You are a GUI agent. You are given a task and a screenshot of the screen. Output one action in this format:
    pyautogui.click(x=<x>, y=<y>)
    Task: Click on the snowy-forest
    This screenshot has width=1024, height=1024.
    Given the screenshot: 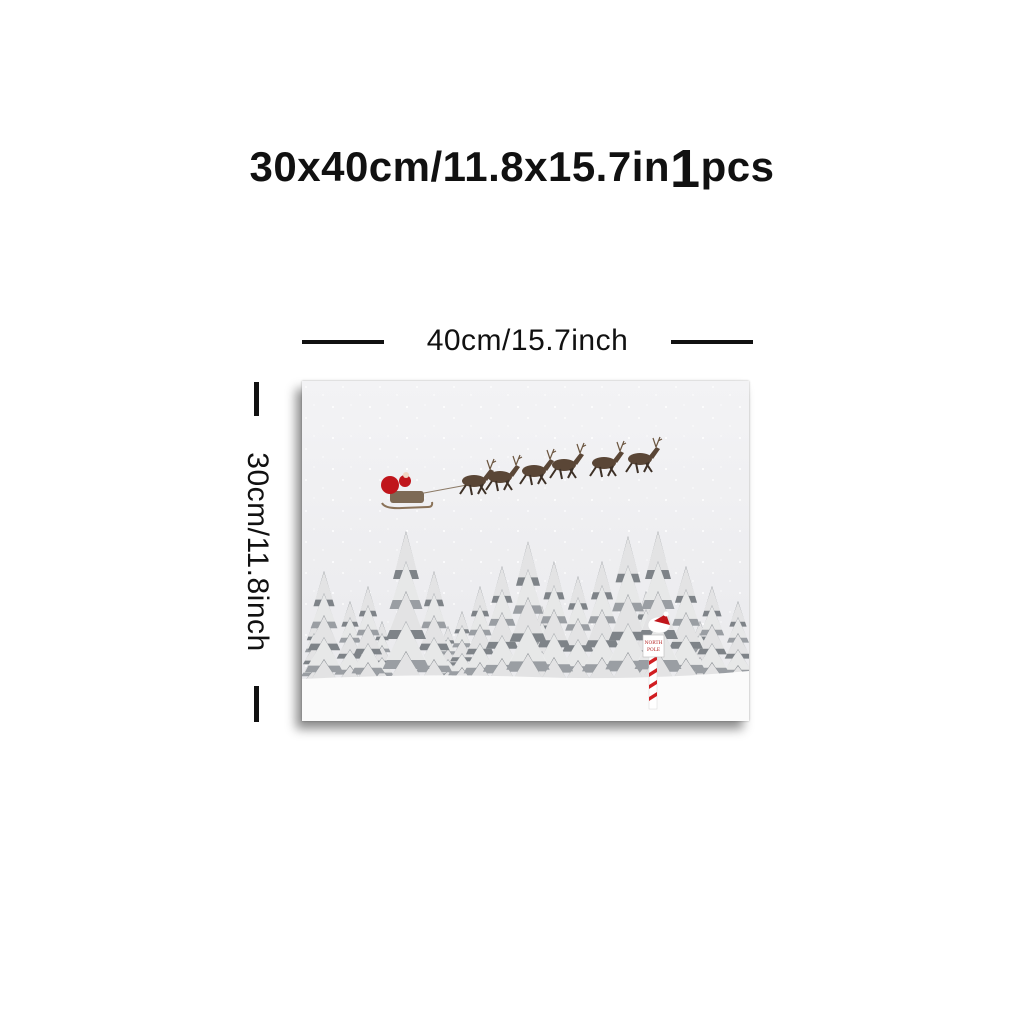 What is the action you would take?
    pyautogui.click(x=525, y=615)
    